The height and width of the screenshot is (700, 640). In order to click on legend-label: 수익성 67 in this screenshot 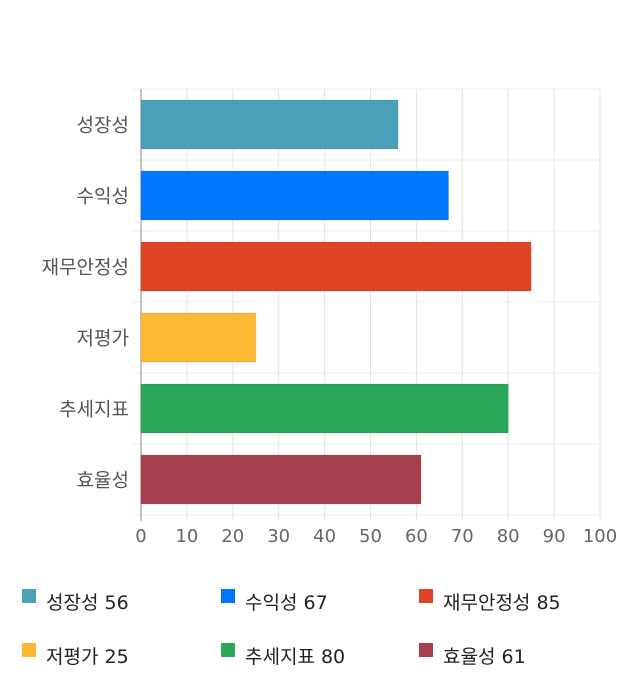, I will do `click(286, 603)`.